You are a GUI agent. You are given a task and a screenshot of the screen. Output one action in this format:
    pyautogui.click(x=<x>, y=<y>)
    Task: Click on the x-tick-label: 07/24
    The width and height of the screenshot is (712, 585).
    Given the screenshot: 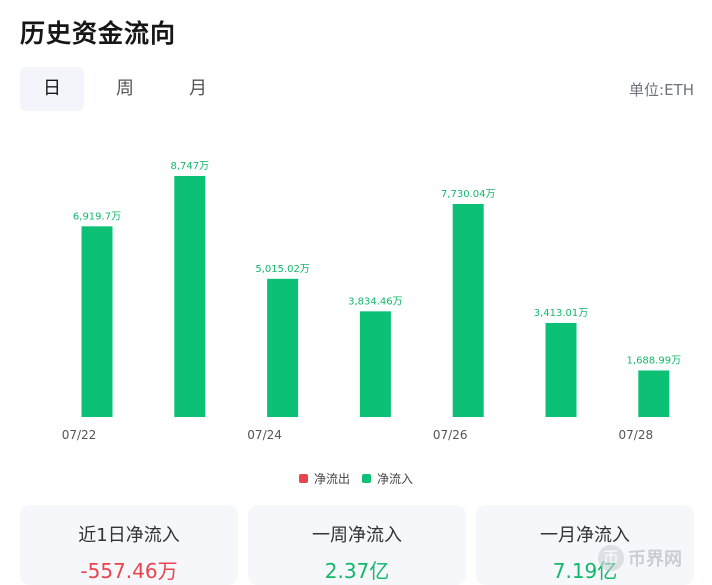 What is the action you would take?
    pyautogui.click(x=264, y=435)
    